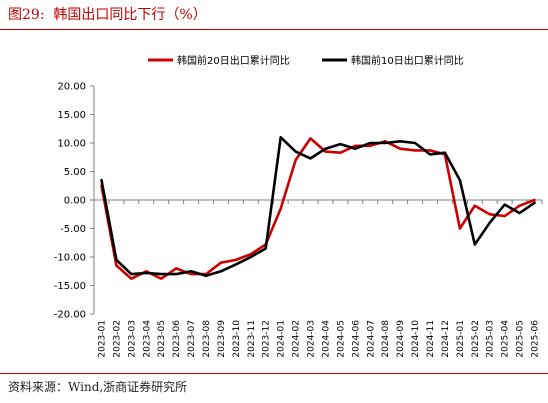 This screenshot has height=403, width=548. What do you see at coordinates (371, 339) in the screenshot?
I see `x-tick-label: 2024-07` at bounding box center [371, 339].